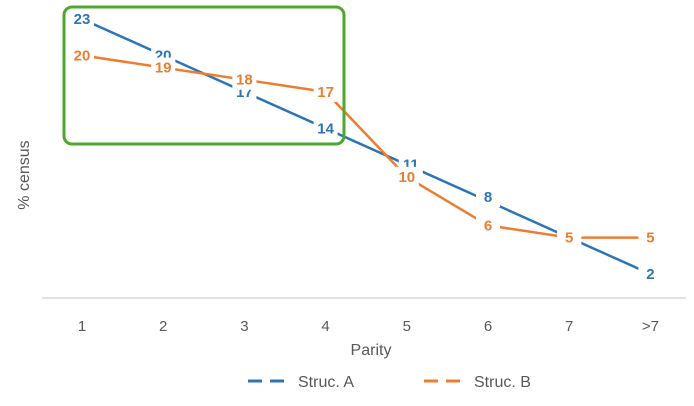  What do you see at coordinates (371, 350) in the screenshot?
I see `x-axis-title: Parity` at bounding box center [371, 350].